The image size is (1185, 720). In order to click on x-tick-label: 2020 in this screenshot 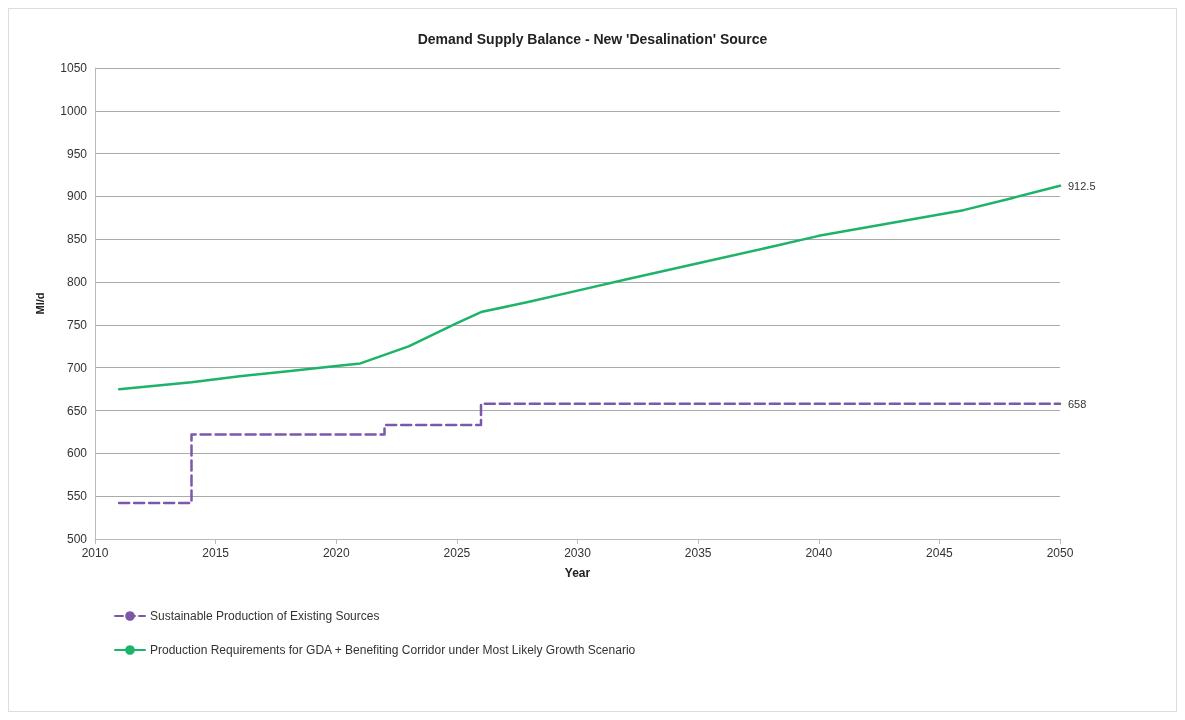, I will do `click(336, 553)`.